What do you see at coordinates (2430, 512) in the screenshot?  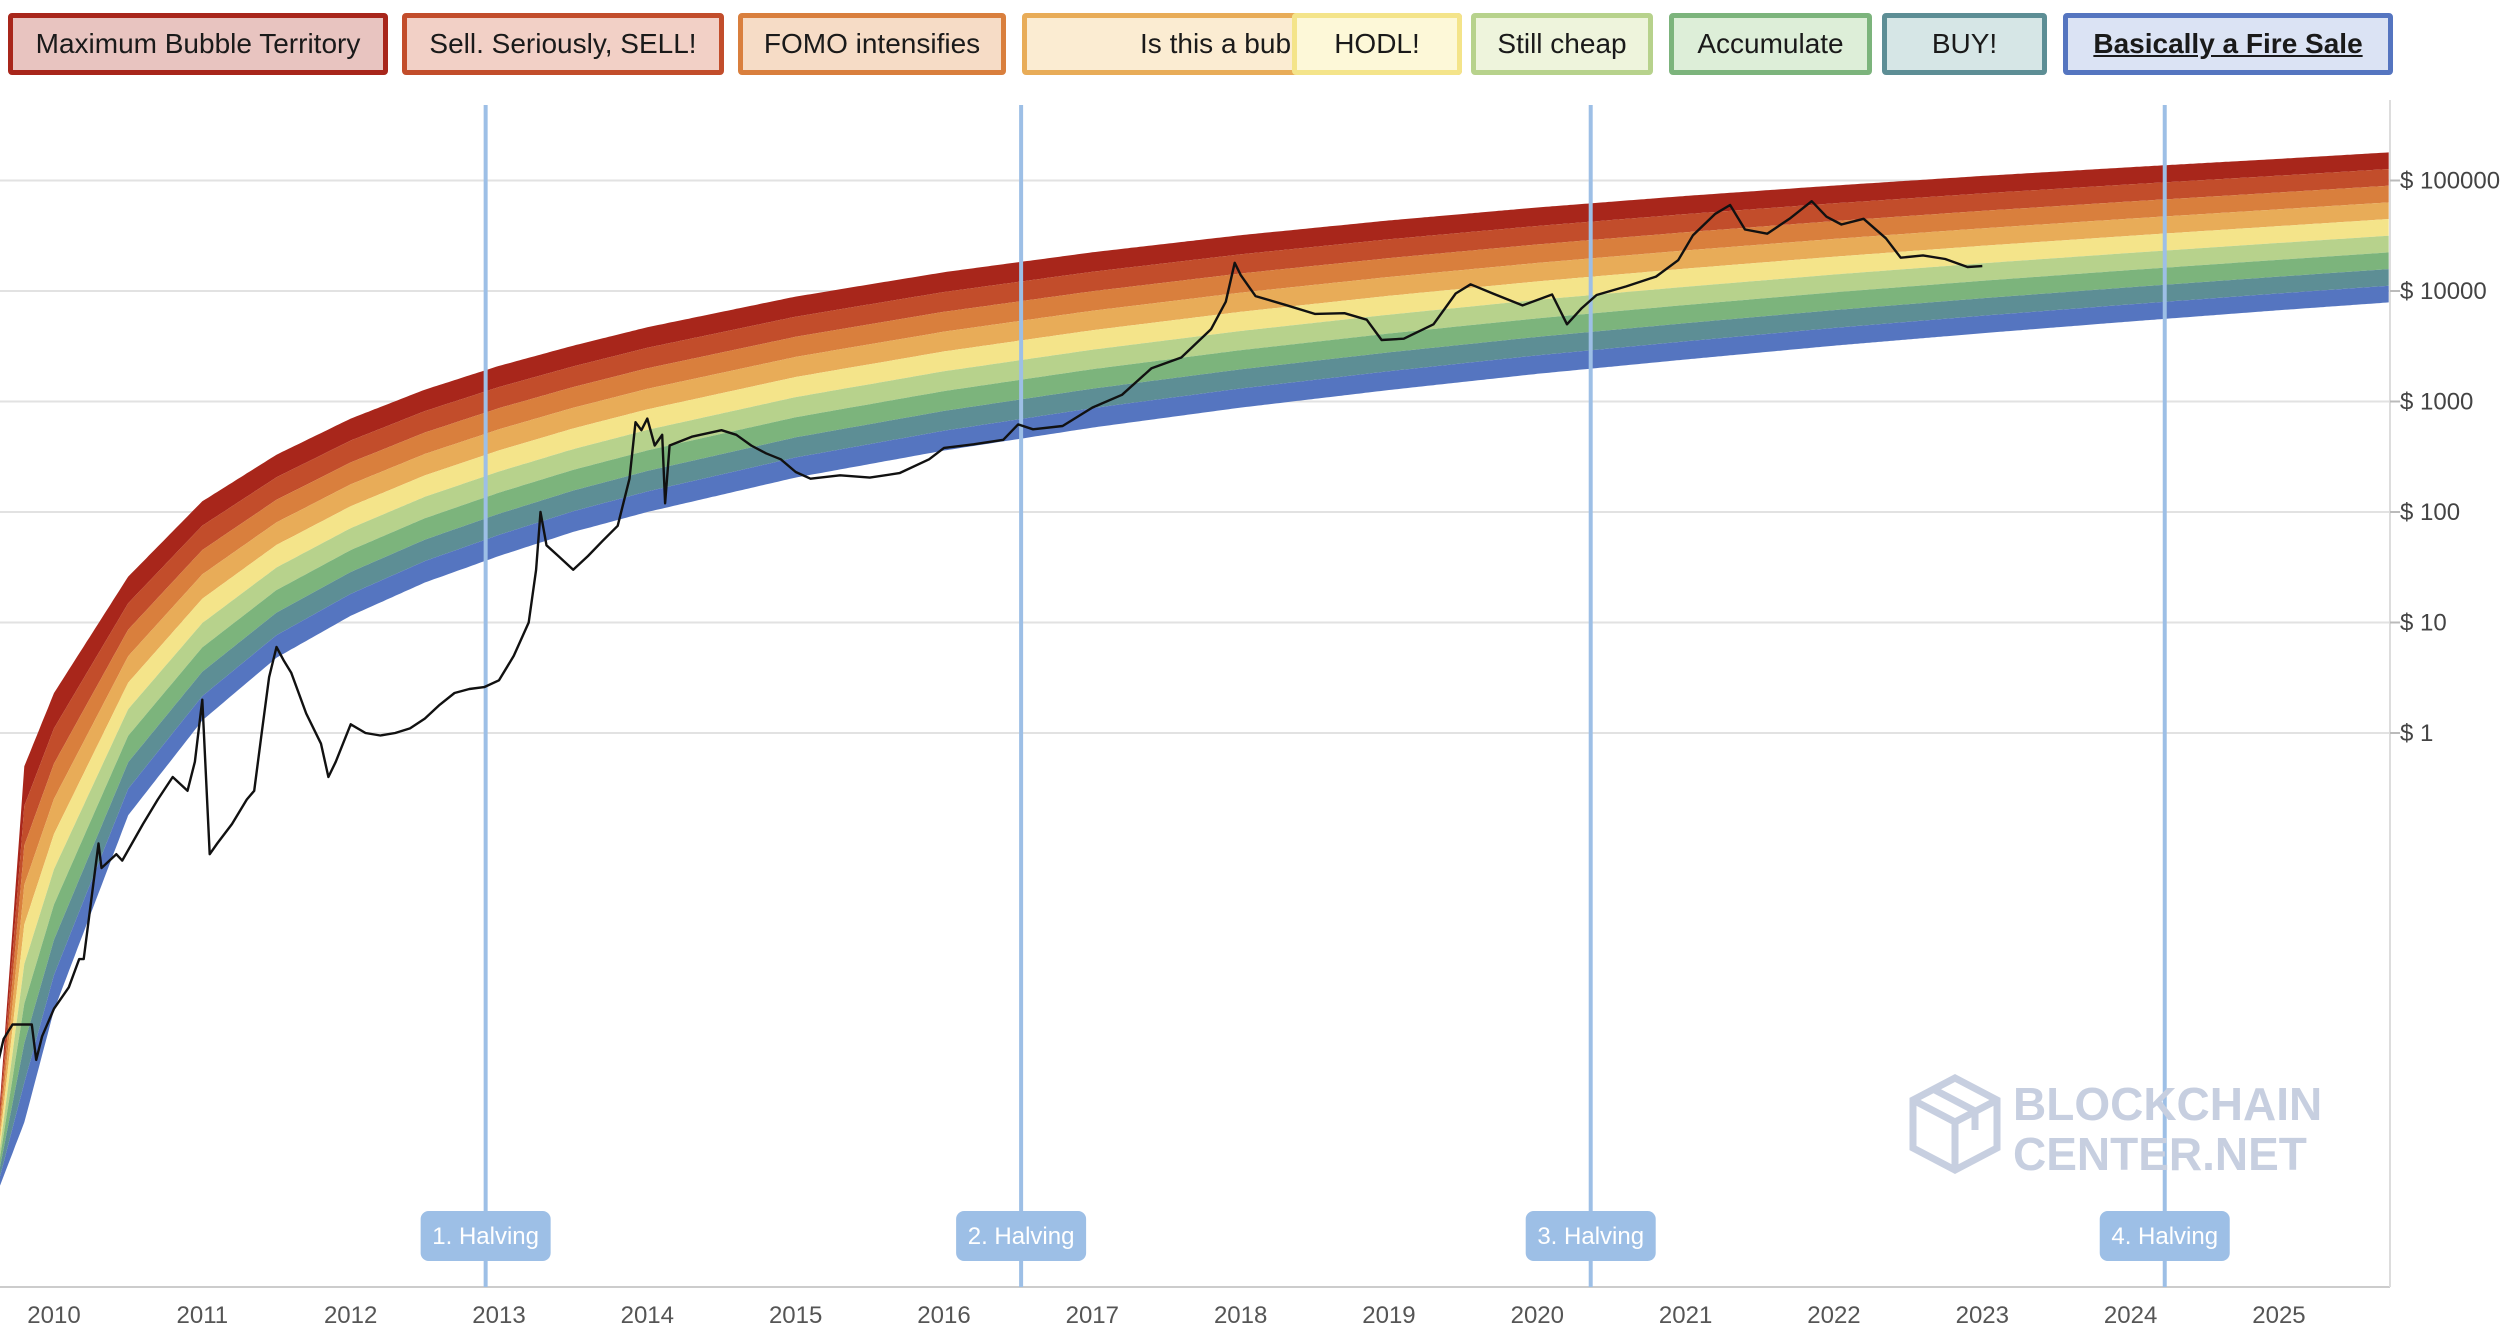 I see `y-tick-label-4: $ 100` at bounding box center [2430, 512].